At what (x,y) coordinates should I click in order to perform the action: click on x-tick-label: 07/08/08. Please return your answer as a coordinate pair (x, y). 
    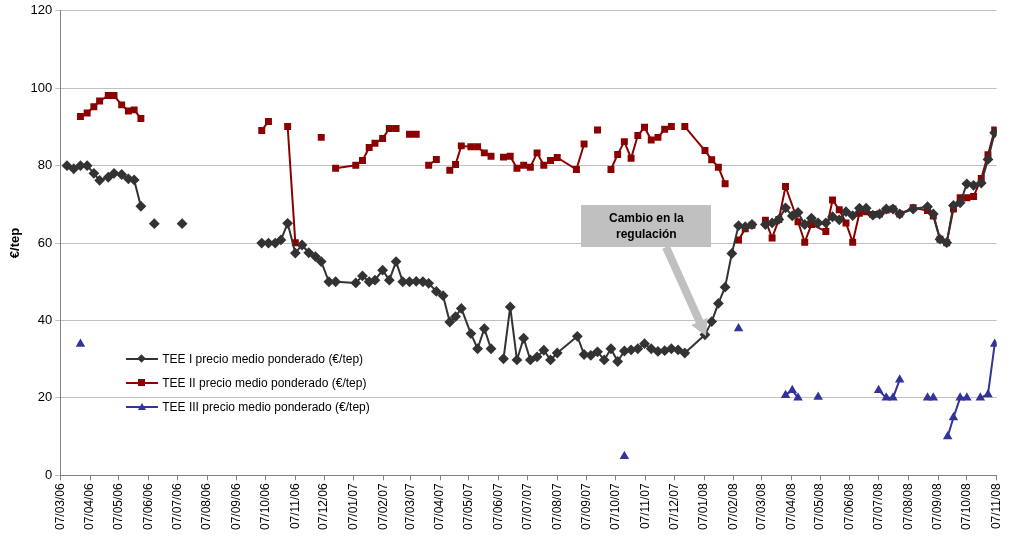
    Looking at the image, I should click on (907, 506).